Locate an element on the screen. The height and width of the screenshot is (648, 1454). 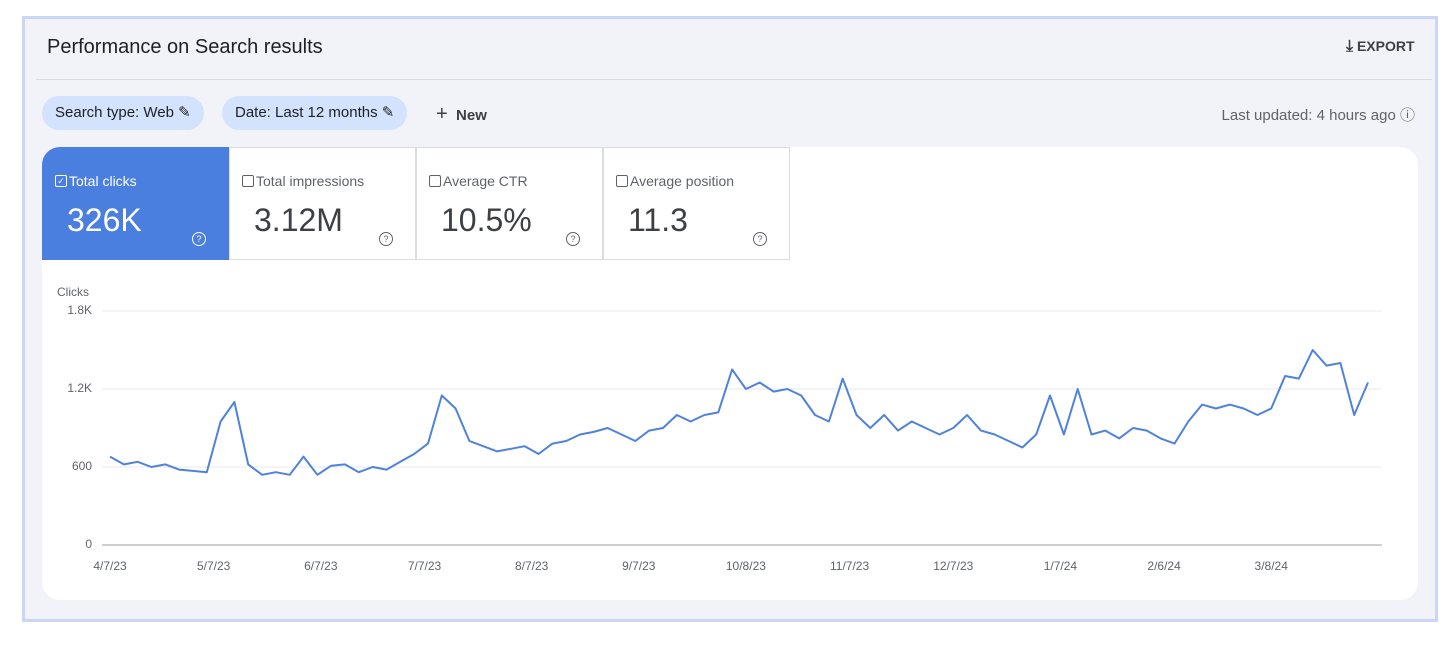
metric-tab: Total impressions 3.12M? is located at coordinates (322, 203).